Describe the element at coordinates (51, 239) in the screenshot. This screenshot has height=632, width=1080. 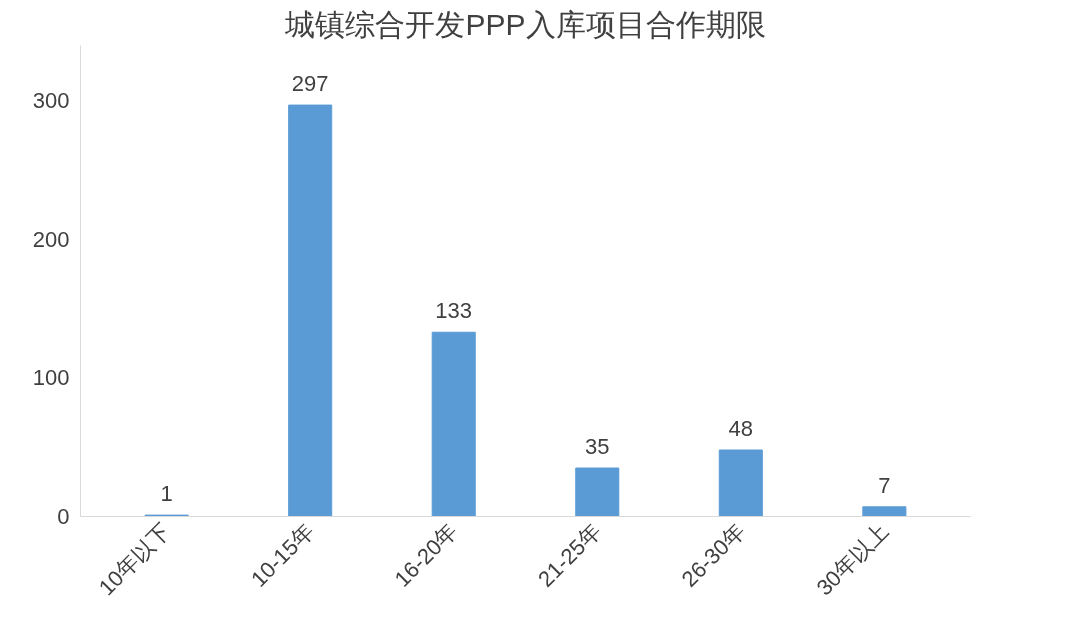
I see `y-tick-label: 200` at that location.